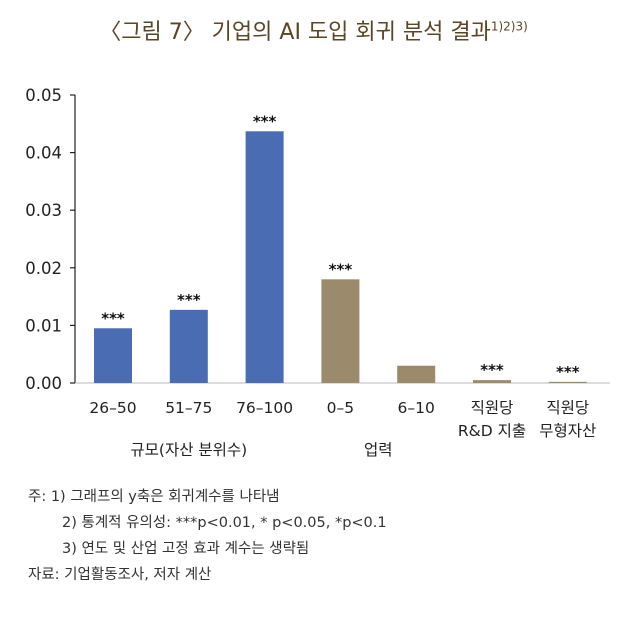  Describe the element at coordinates (43, 383) in the screenshot. I see `y-tick-label: 0.00` at that location.